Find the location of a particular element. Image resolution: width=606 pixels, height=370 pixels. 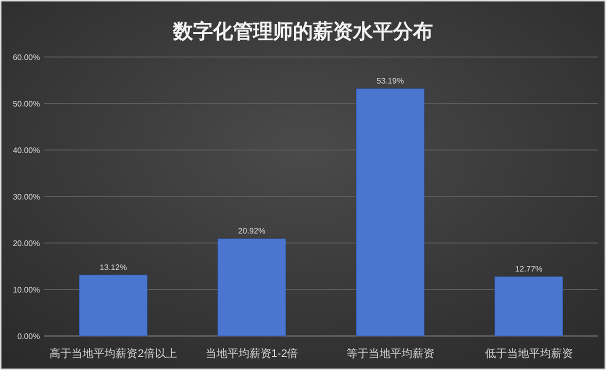

x-tick-label: 当地平均薪资1-2倍 is located at coordinates (251, 353).